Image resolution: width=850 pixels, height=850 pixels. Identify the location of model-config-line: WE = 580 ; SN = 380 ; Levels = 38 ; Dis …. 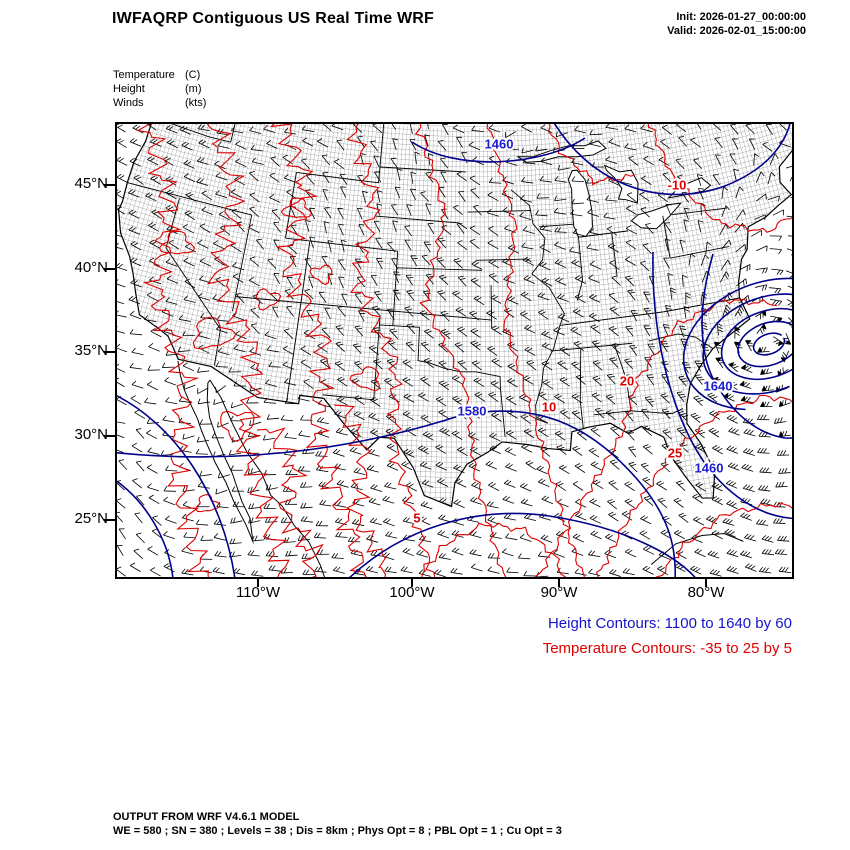
(337, 831).